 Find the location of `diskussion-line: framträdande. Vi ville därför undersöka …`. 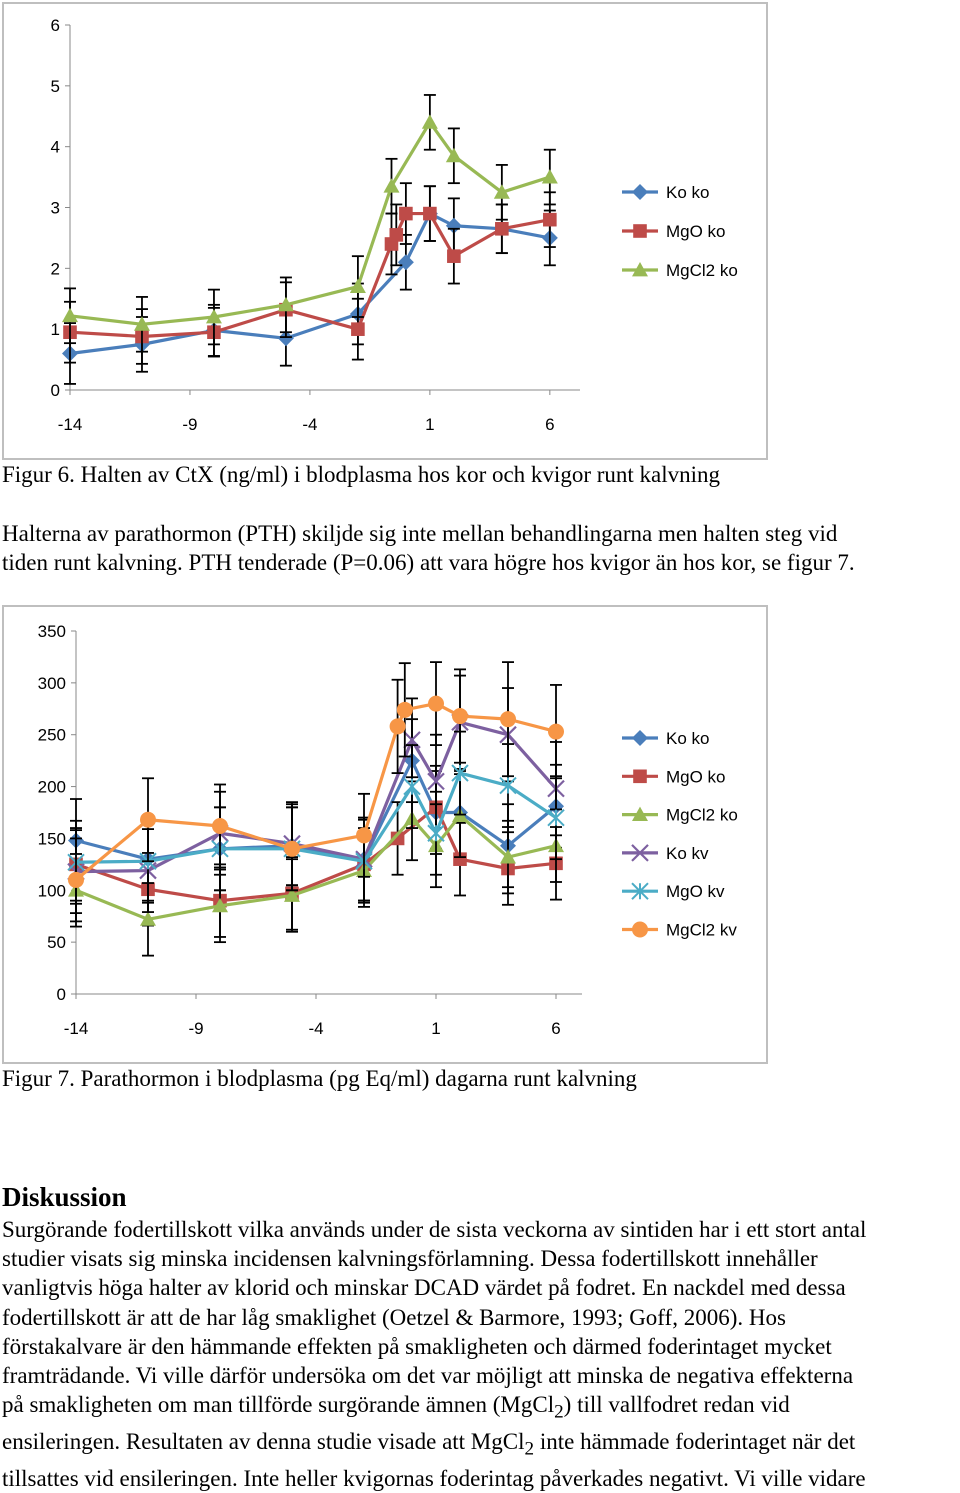

diskussion-line: framträdande. Vi ville därför undersöka … is located at coordinates (428, 1376).